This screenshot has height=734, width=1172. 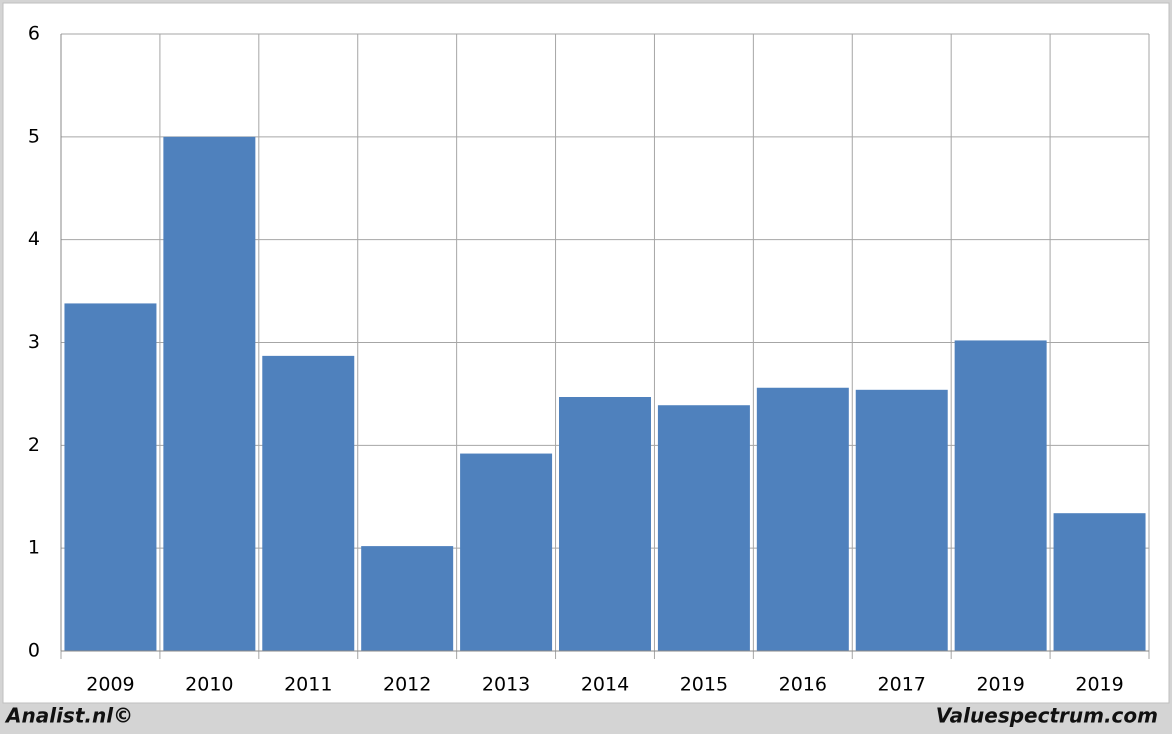 I want to click on y-tick-label: 2, so click(x=34, y=445).